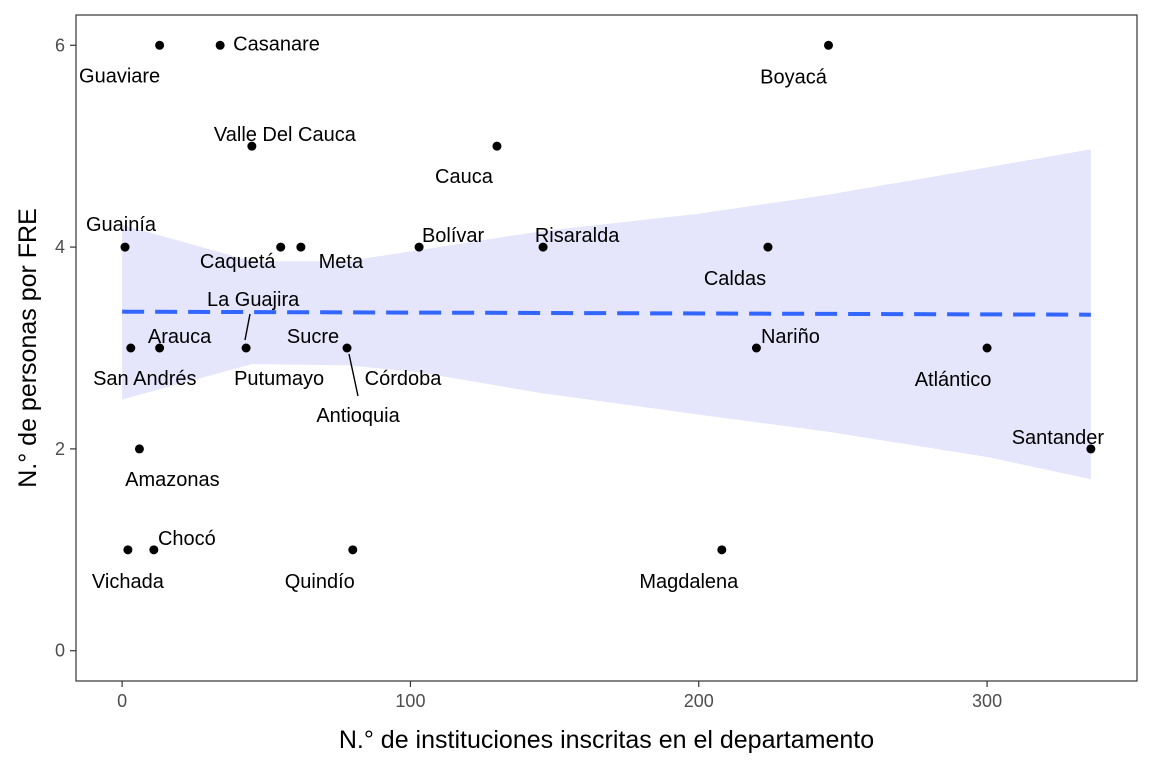  What do you see at coordinates (358, 416) in the screenshot?
I see `point-label: Antioquia` at bounding box center [358, 416].